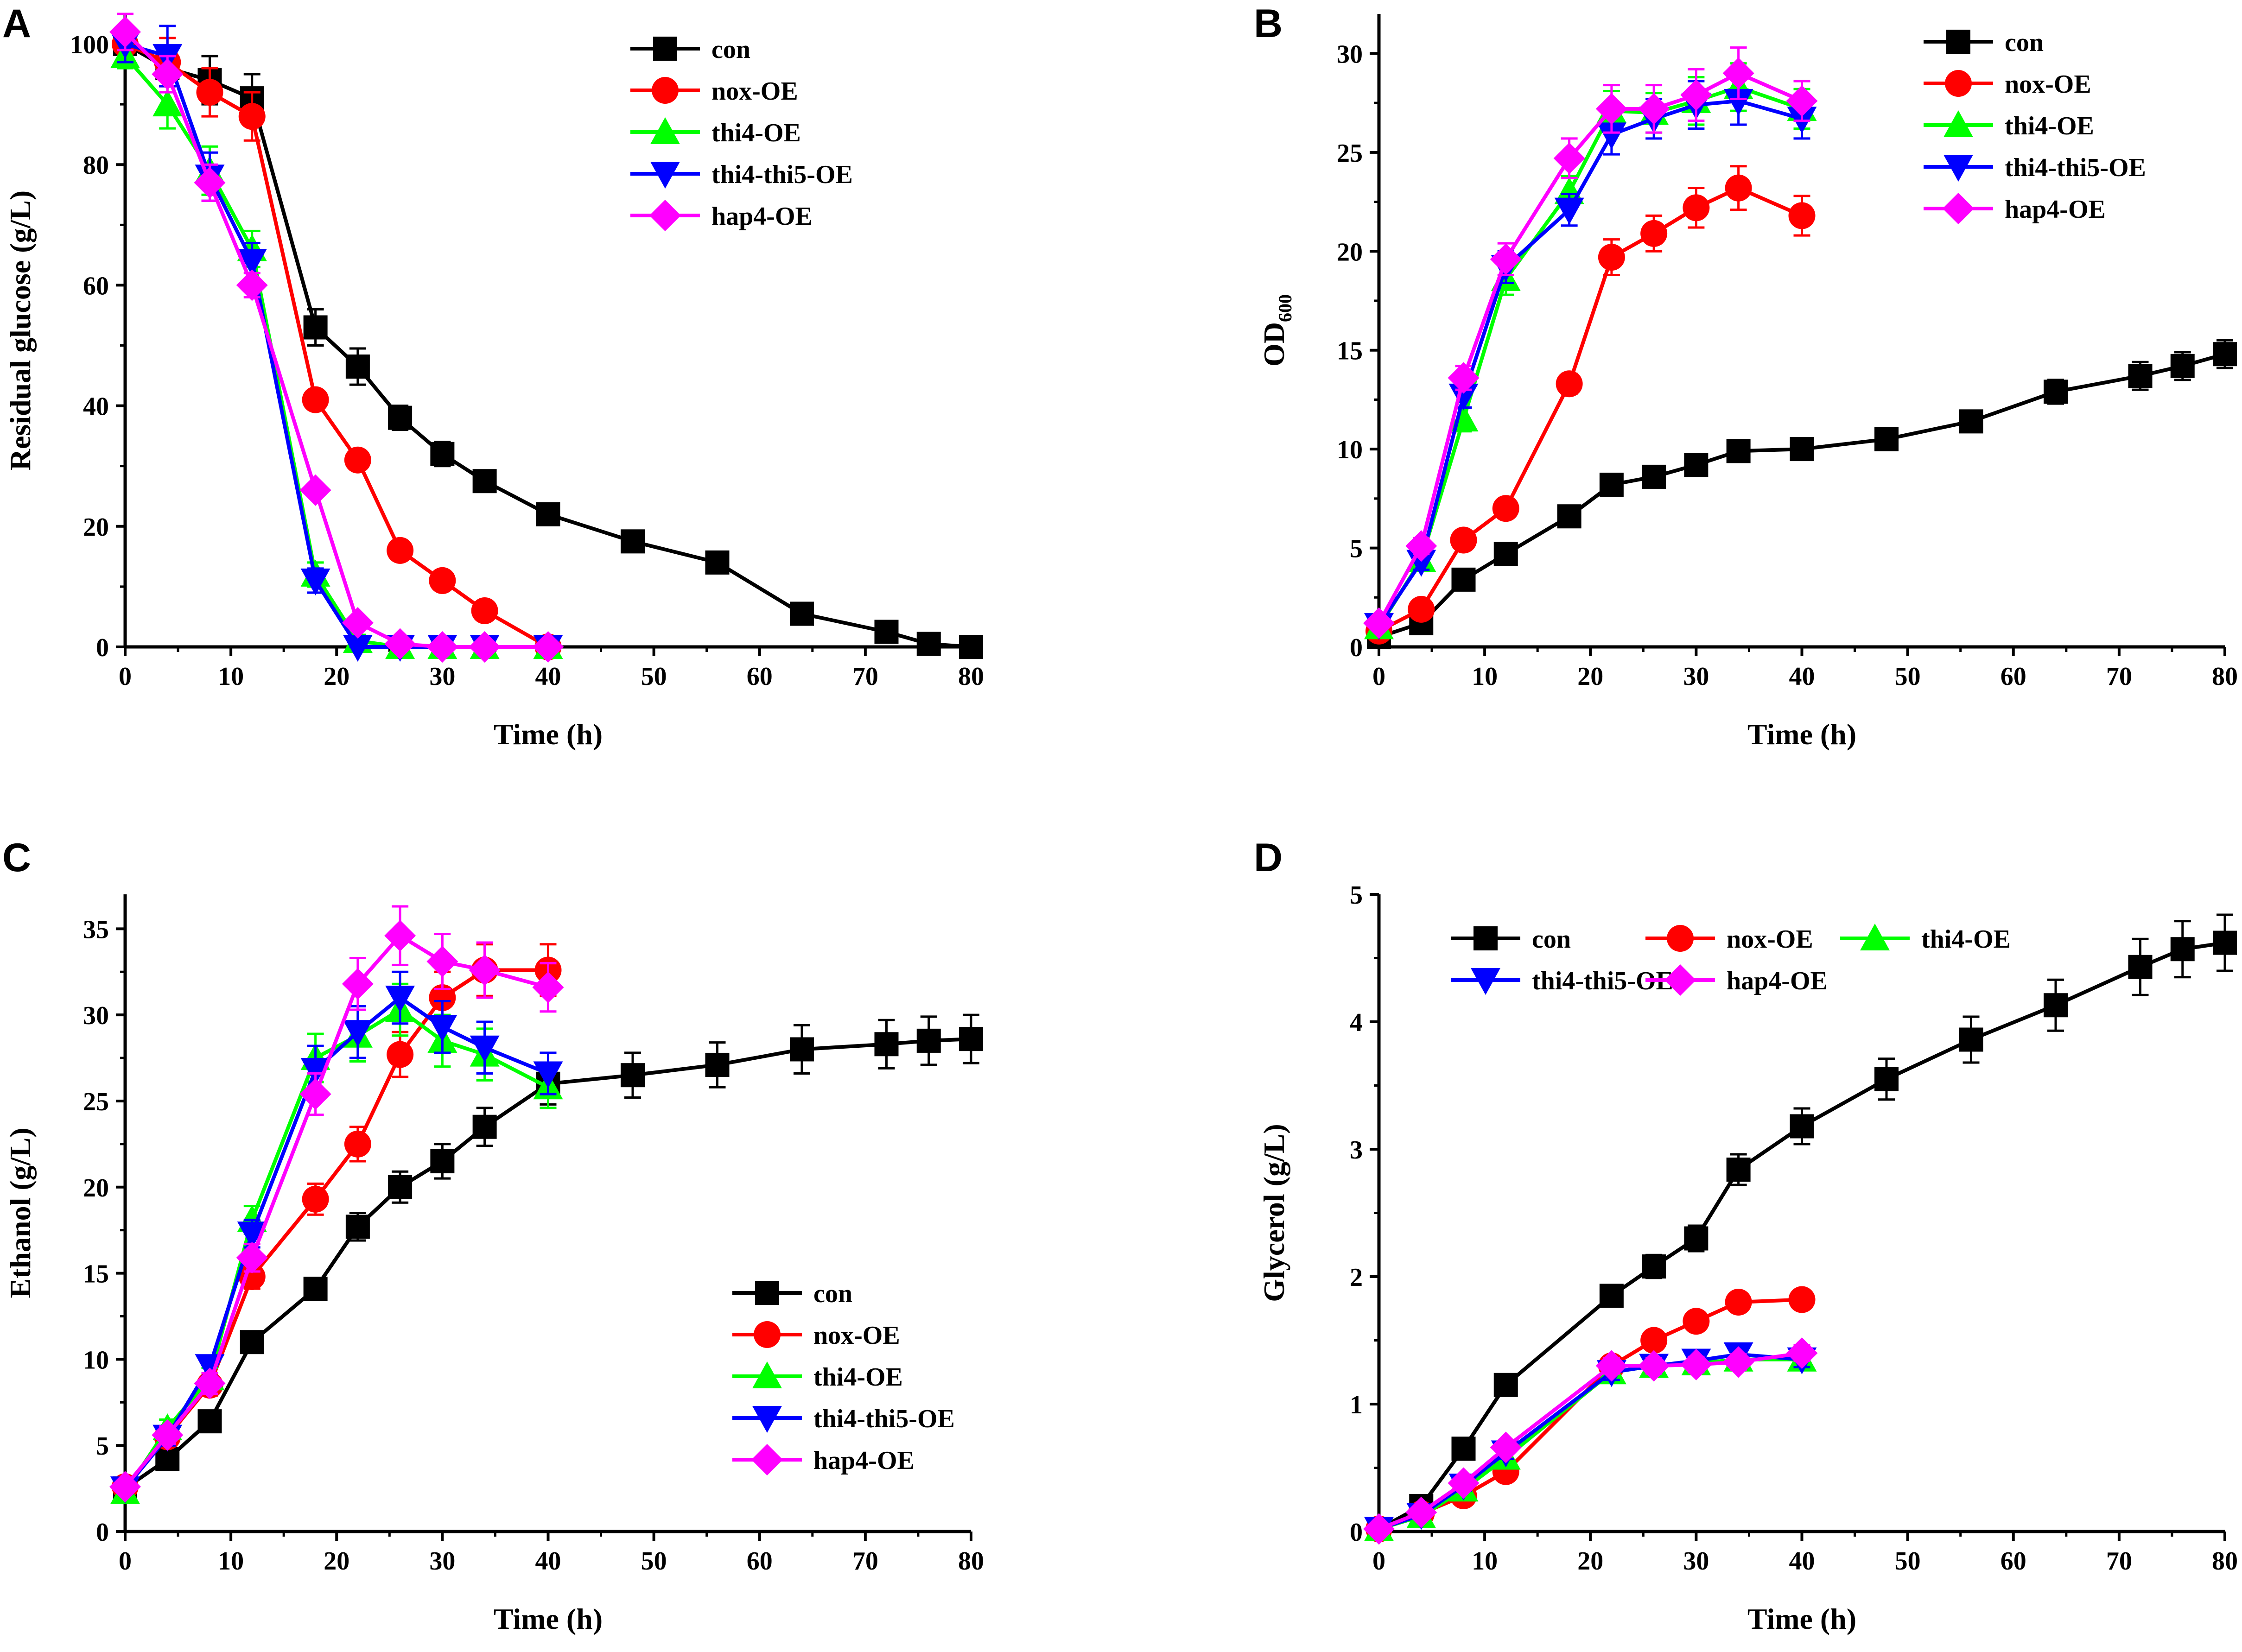 Image resolution: width=2242 pixels, height=1652 pixels. Describe the element at coordinates (96, 1188) in the screenshot. I see `y-tick-label: 20` at that location.